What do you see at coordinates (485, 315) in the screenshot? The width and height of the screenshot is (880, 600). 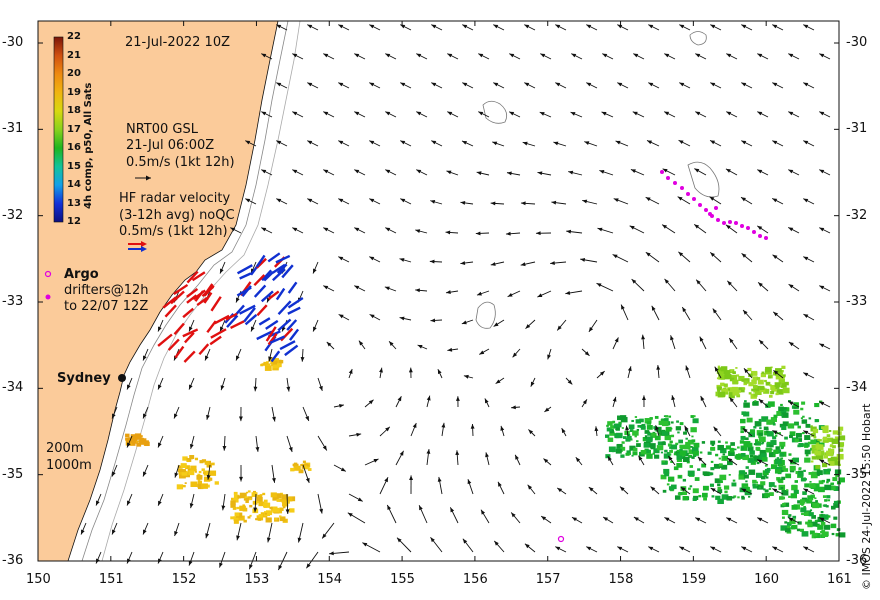 I see `seamount` at bounding box center [485, 315].